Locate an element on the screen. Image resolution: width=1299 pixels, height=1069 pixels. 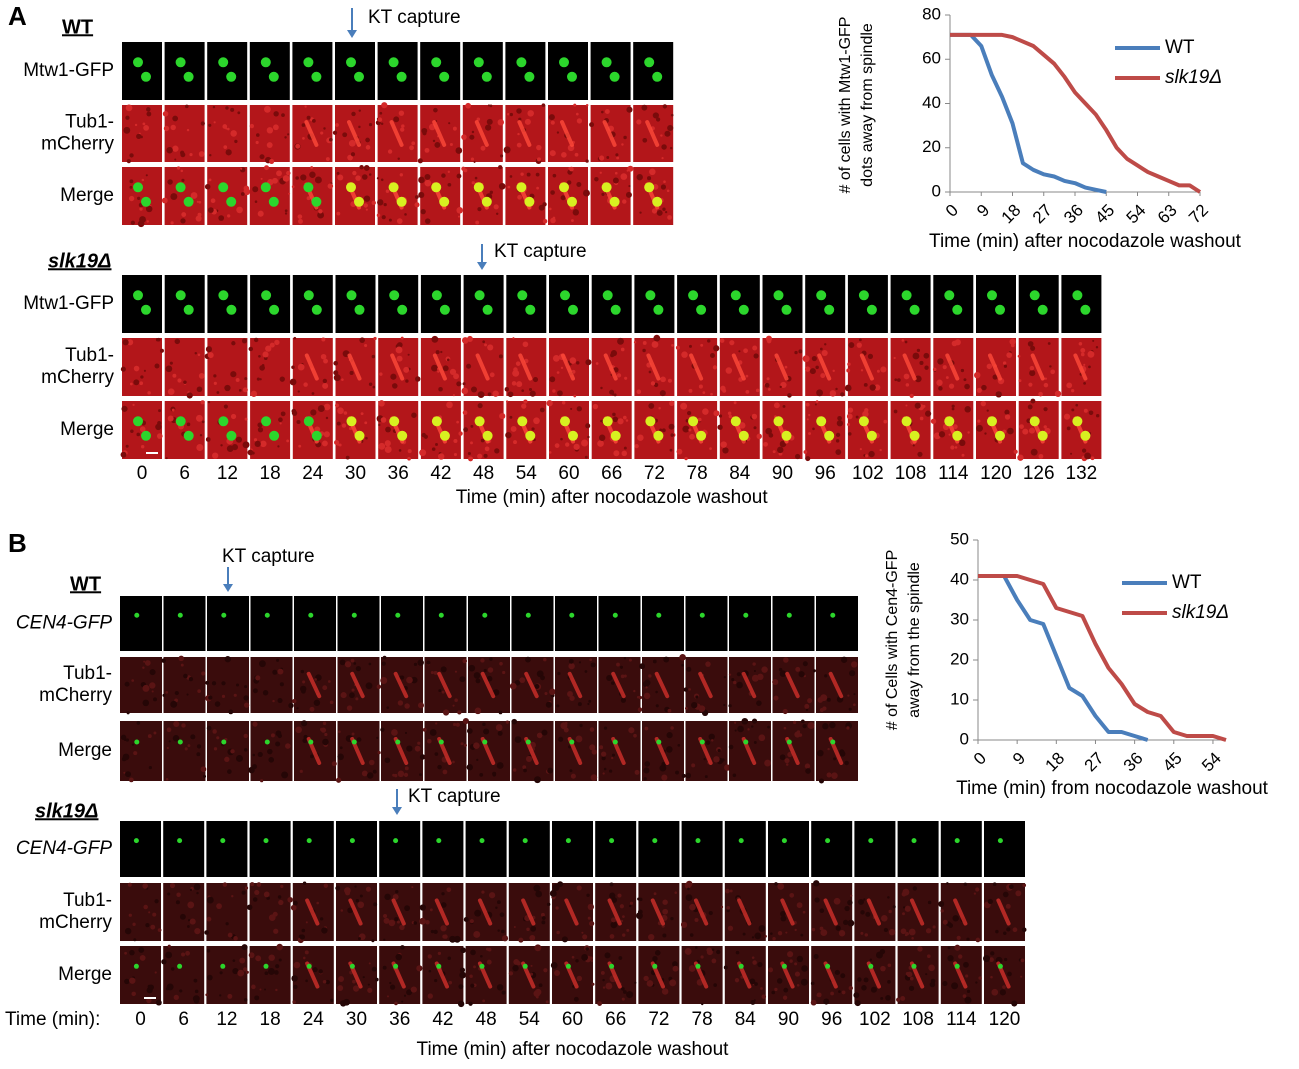
y-tick-label: 40 is located at coordinates (959, 578).